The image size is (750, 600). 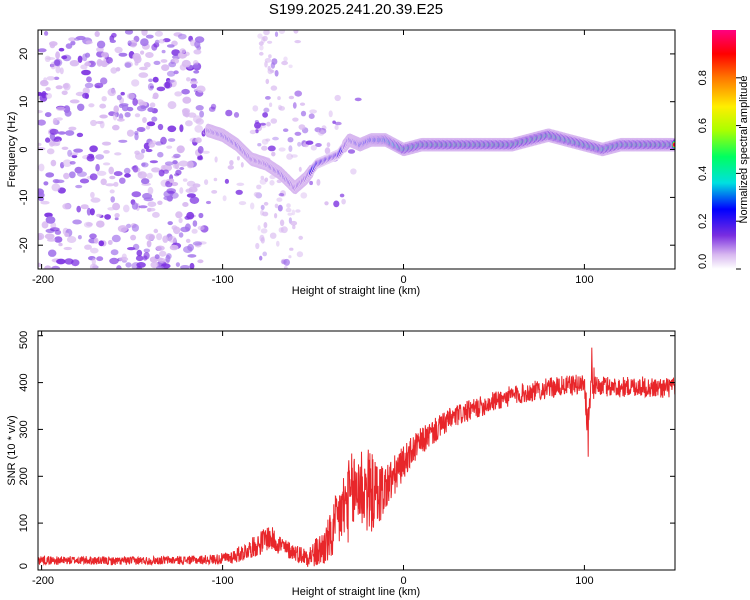 I want to click on snr-y-tick: 100, so click(x=346, y=523).